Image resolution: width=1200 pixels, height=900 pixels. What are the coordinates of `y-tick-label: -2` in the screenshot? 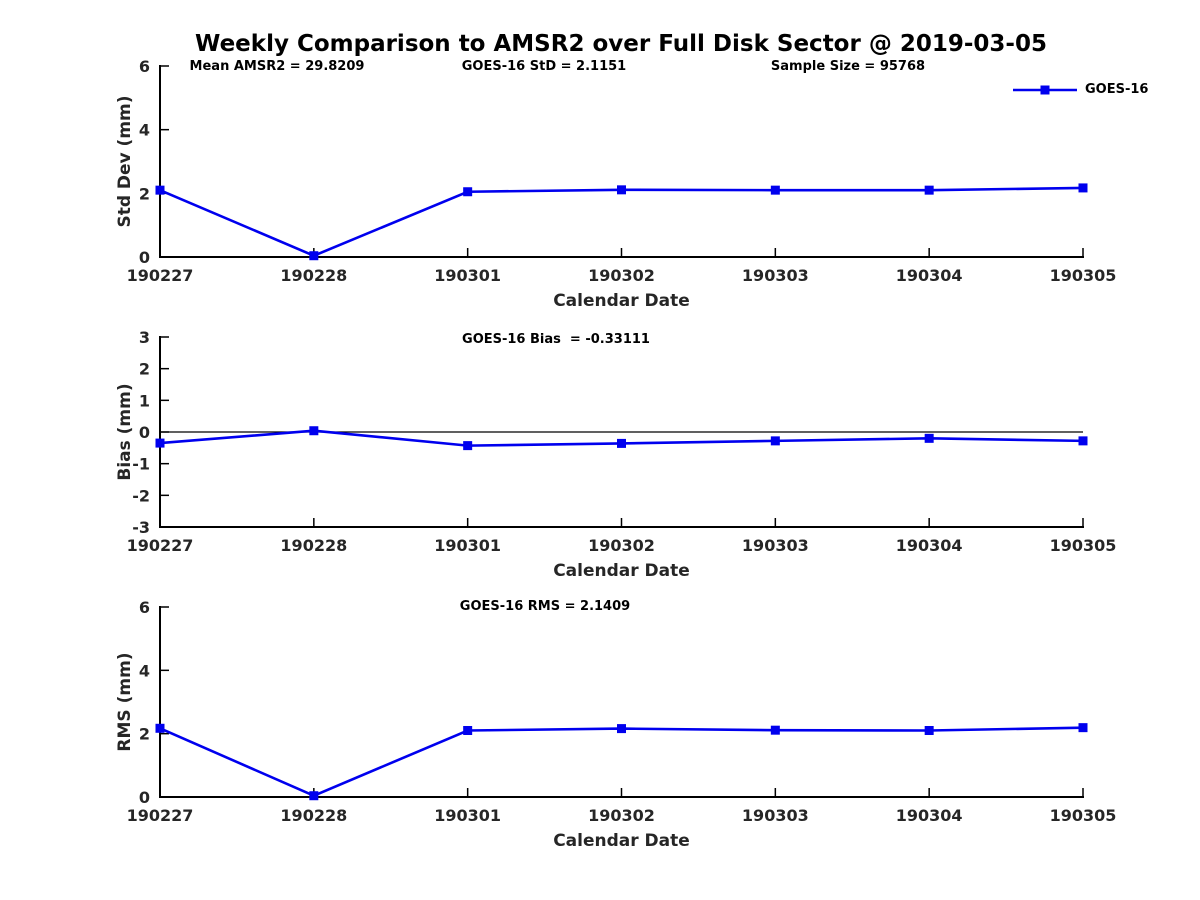 It's located at (141, 495).